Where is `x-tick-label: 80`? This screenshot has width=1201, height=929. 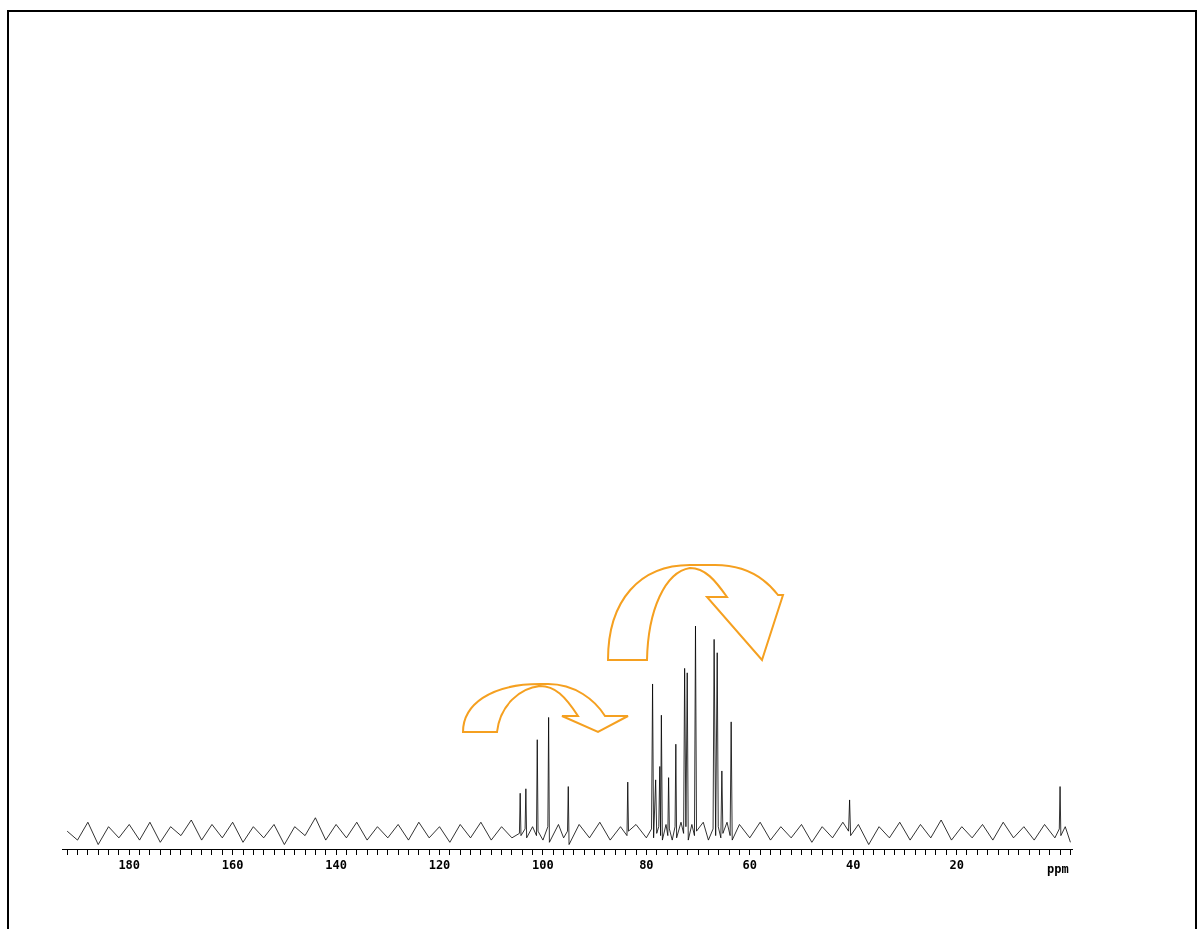
x-tick-label: 80 is located at coordinates (646, 865).